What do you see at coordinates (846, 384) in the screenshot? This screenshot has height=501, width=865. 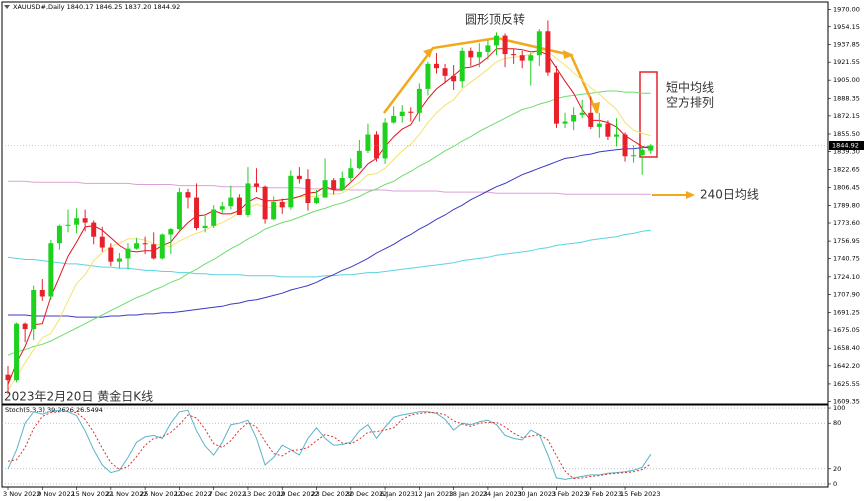 I see `y-tick-label: 1625.55` at bounding box center [846, 384].